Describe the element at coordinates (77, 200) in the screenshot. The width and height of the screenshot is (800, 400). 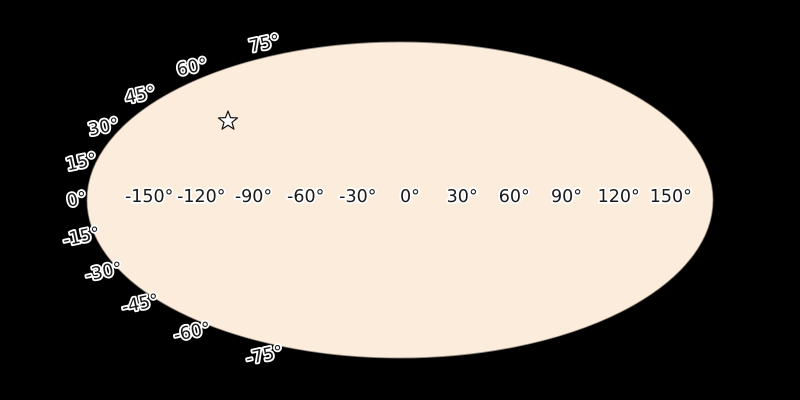
I see `lat-tick-label: 0°` at that location.